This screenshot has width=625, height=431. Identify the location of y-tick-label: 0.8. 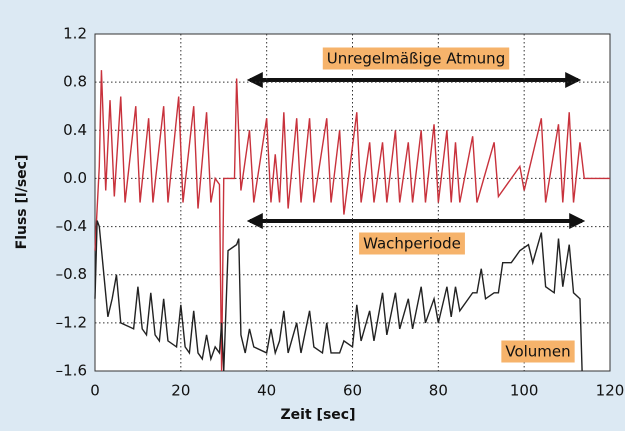
(75, 82).